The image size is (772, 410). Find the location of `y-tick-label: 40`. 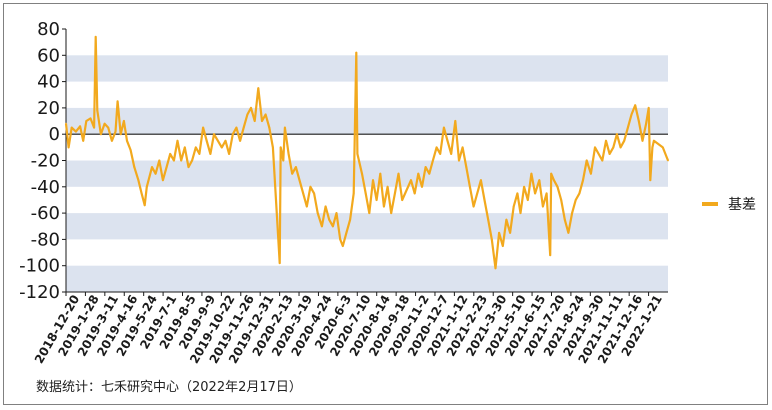

y-tick-label: 40 is located at coordinates (48, 82).